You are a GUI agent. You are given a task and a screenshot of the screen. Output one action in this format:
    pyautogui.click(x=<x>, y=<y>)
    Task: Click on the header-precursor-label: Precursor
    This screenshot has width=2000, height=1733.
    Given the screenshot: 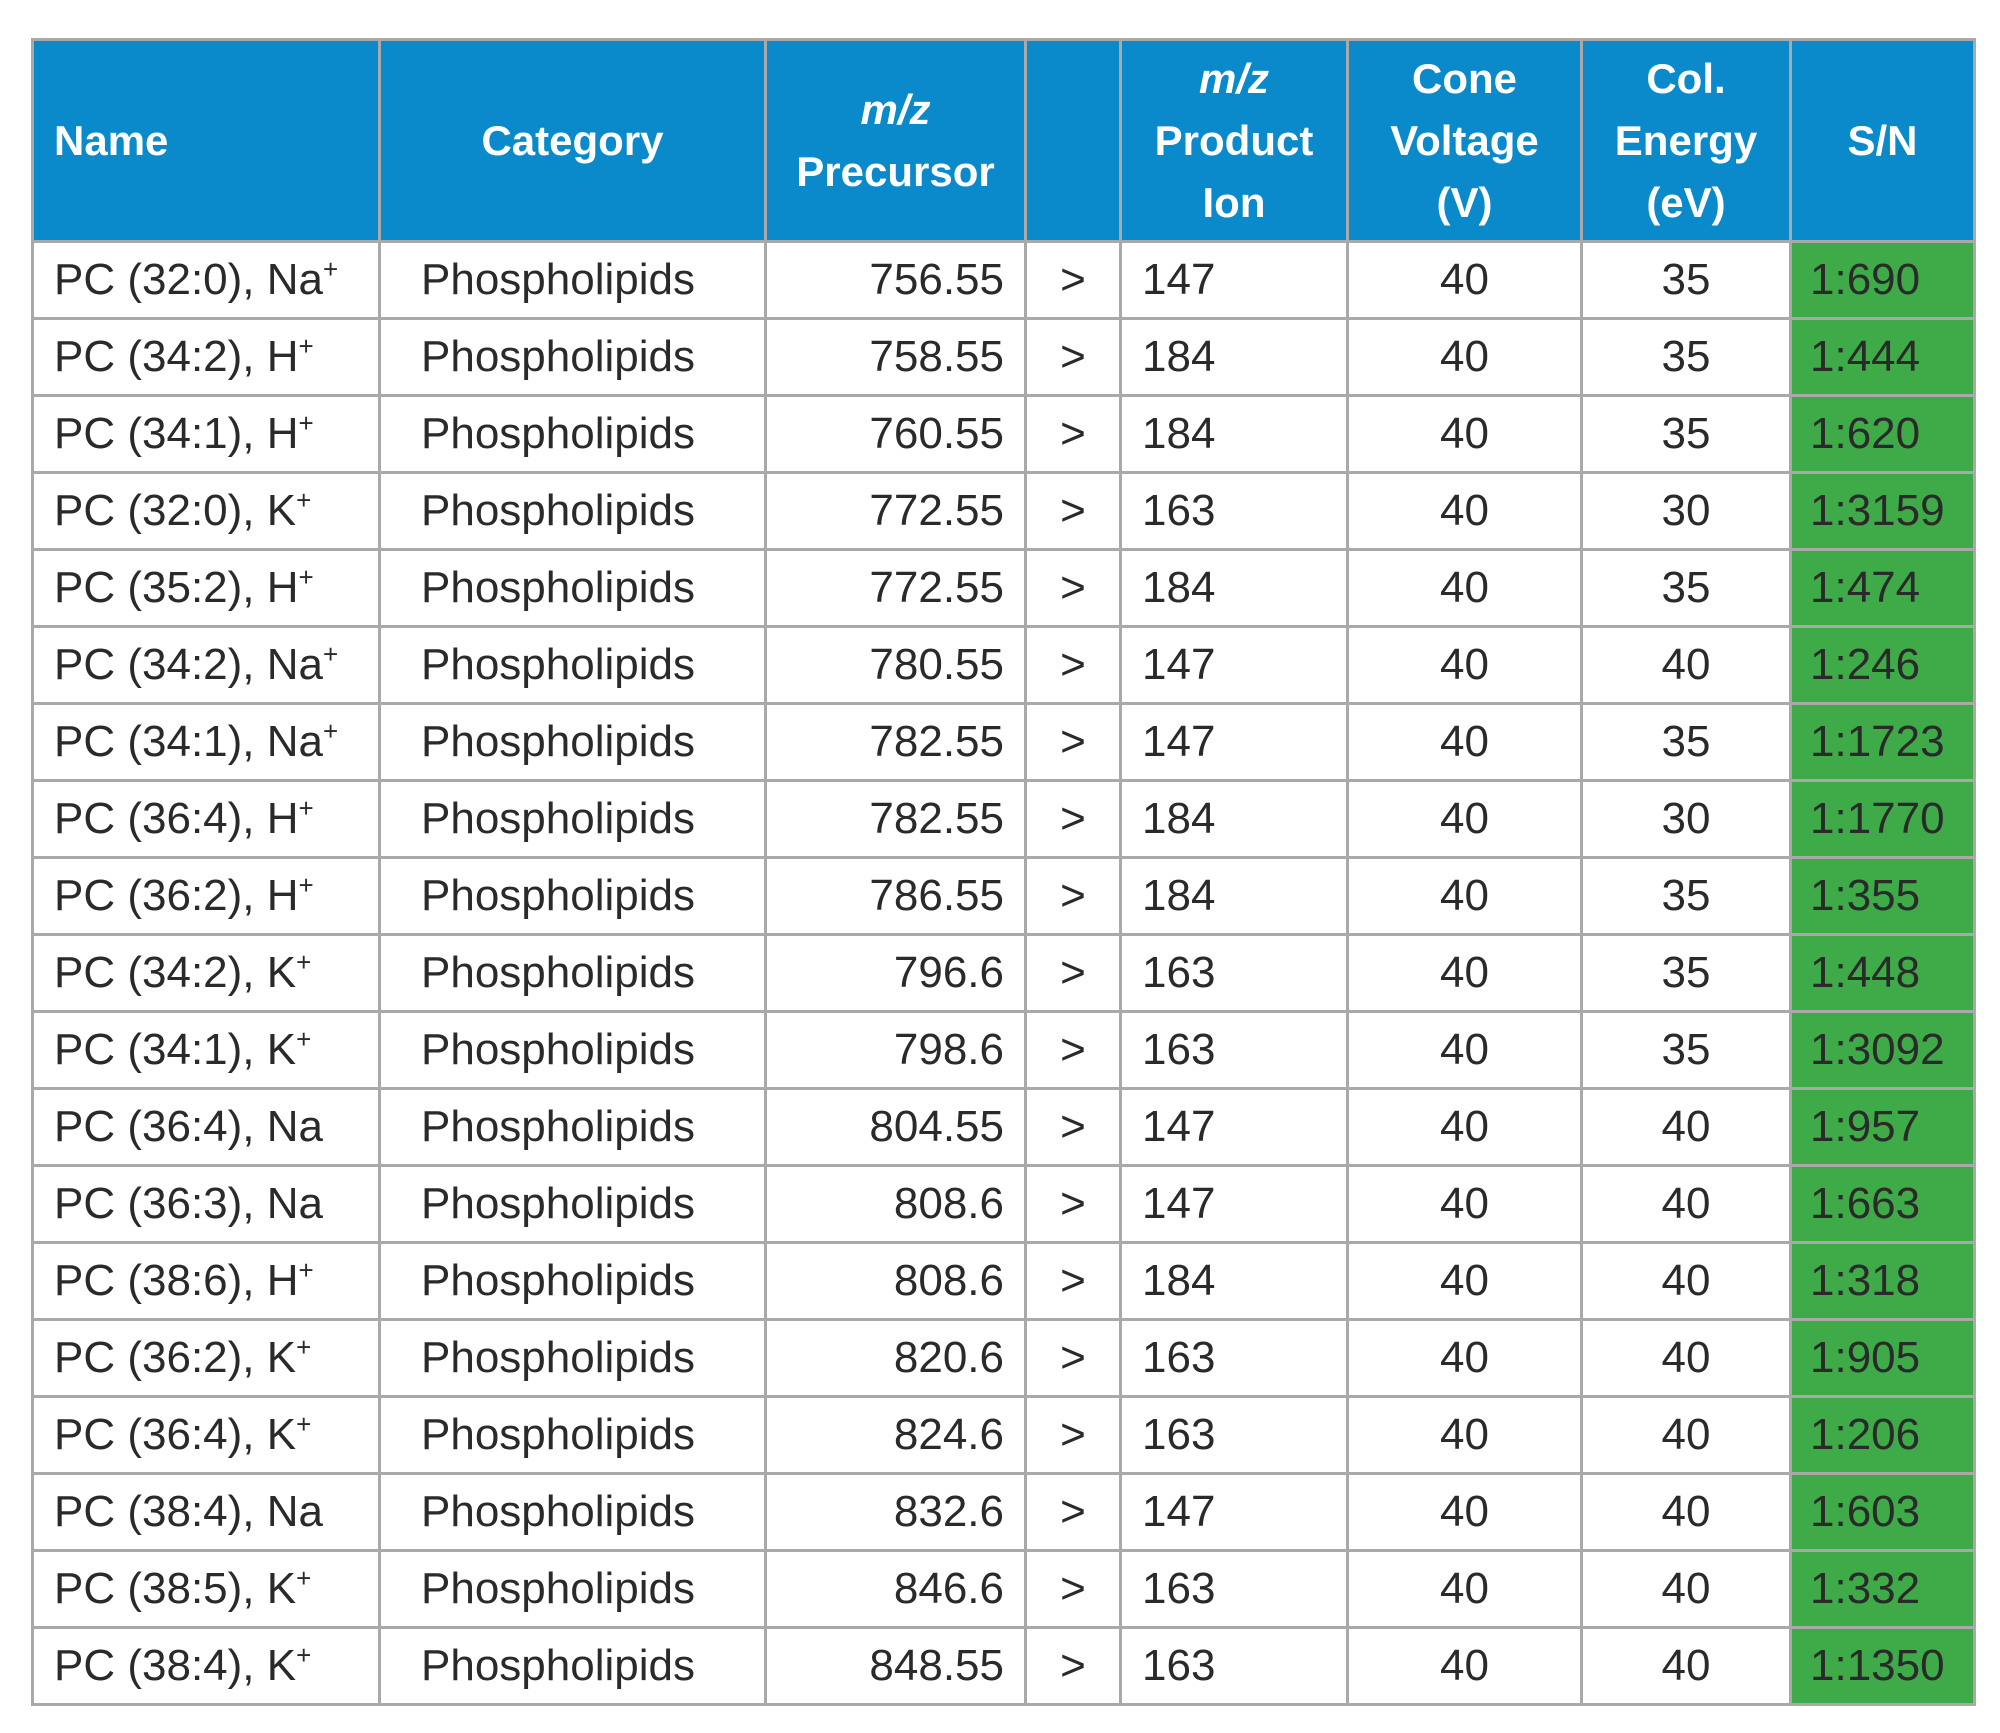 What is the action you would take?
    pyautogui.click(x=895, y=171)
    